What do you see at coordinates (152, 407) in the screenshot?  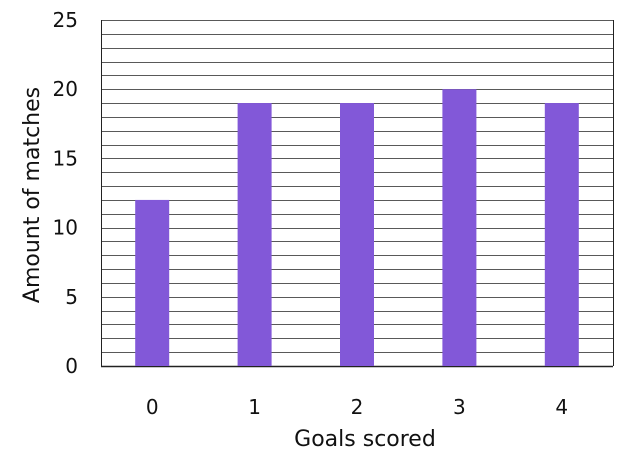 I see `x-tick-label: 0` at bounding box center [152, 407].